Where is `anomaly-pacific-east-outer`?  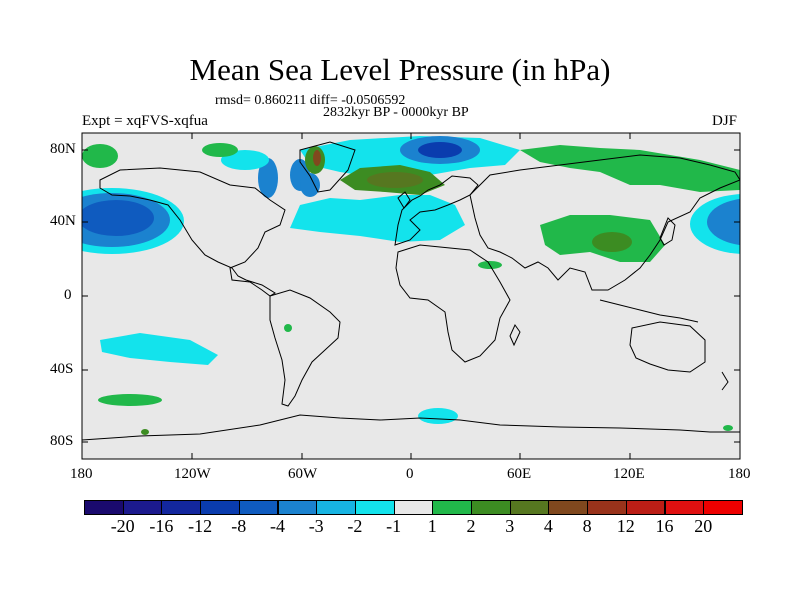 anomaly-pacific-east-outer is located at coordinates (715, 224).